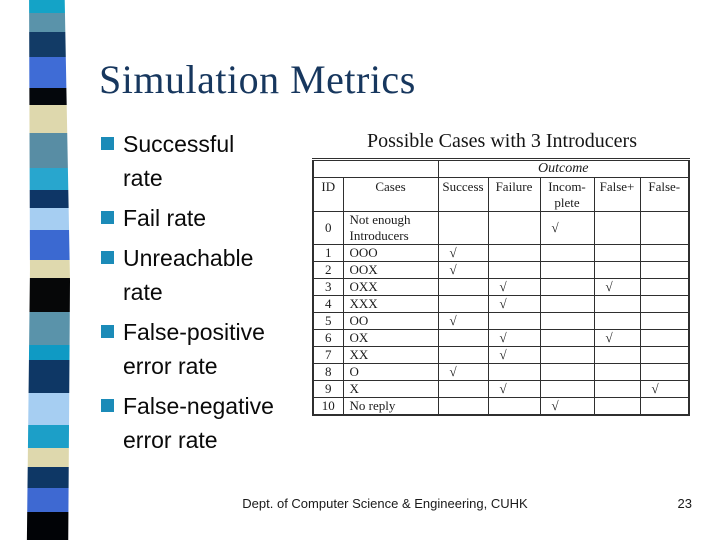  What do you see at coordinates (328, 253) in the screenshot?
I see `id-cell: 1` at bounding box center [328, 253].